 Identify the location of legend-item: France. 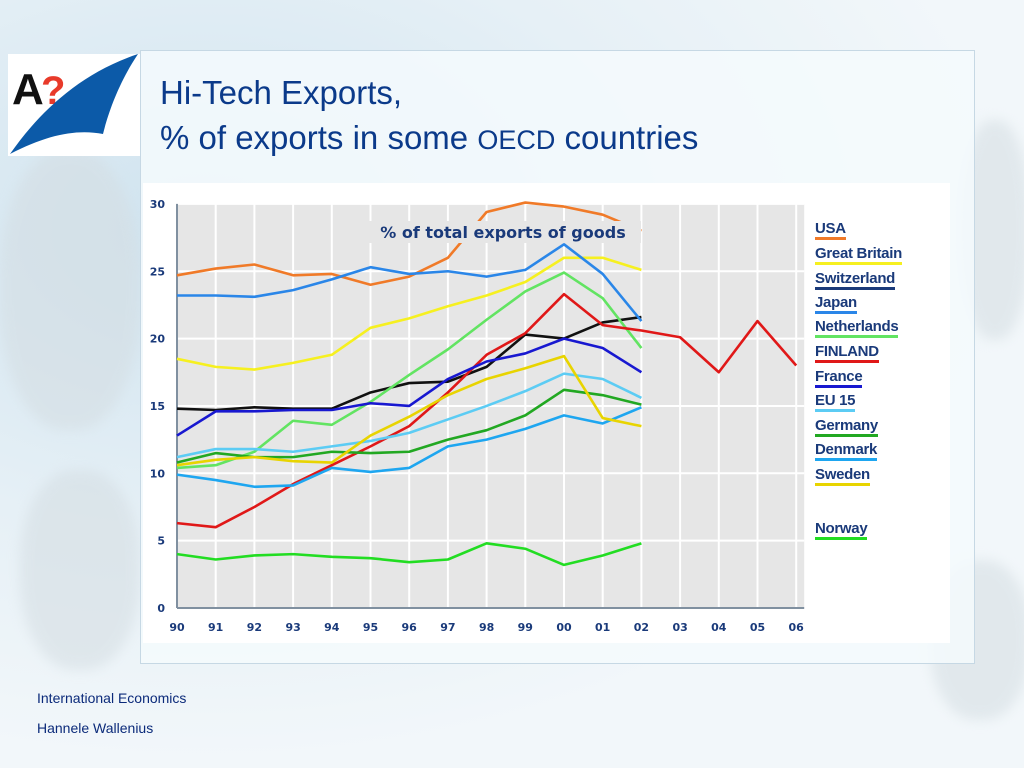
(839, 378).